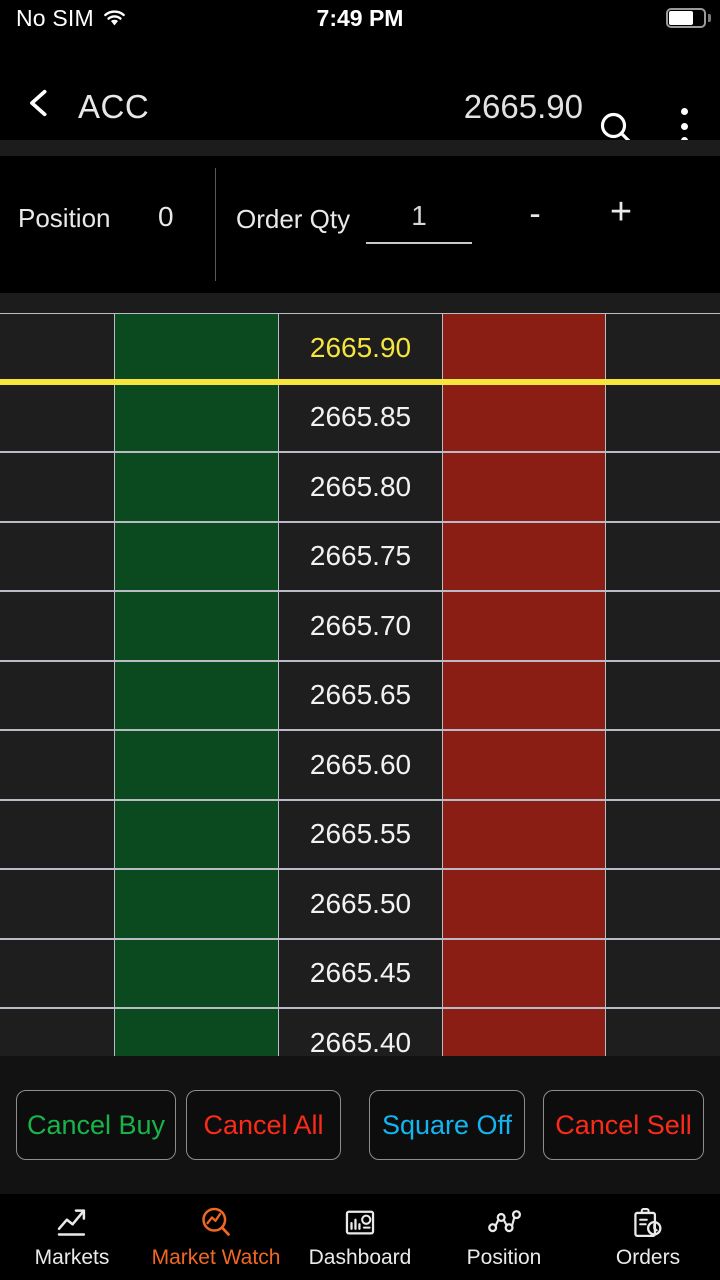 This screenshot has height=1280, width=720. Describe the element at coordinates (648, 1222) in the screenshot. I see `clipboard-clock-icon` at that location.